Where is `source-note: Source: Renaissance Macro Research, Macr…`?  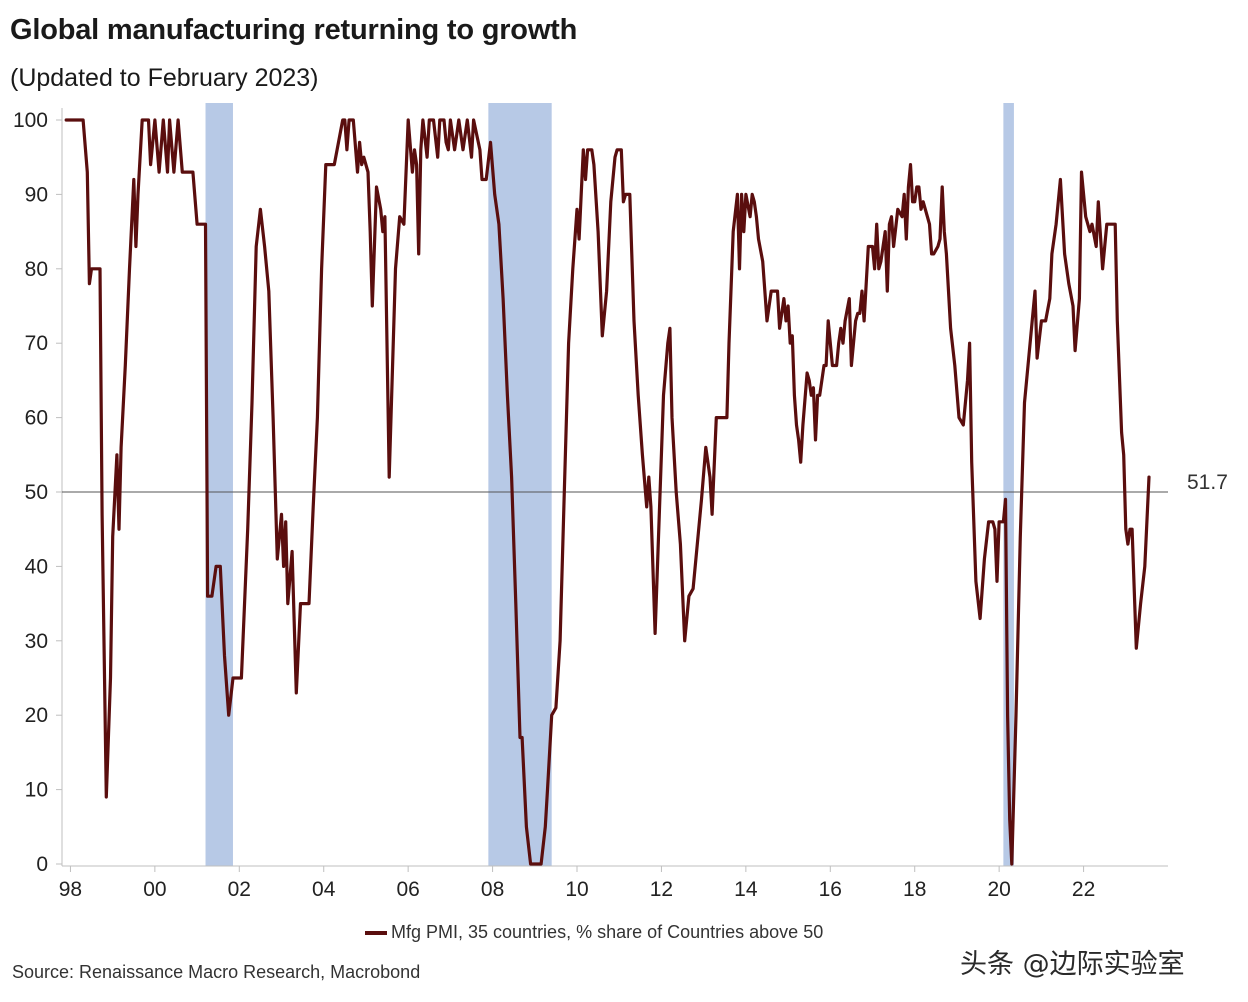 source-note: Source: Renaissance Macro Research, Macr… is located at coordinates (216, 972).